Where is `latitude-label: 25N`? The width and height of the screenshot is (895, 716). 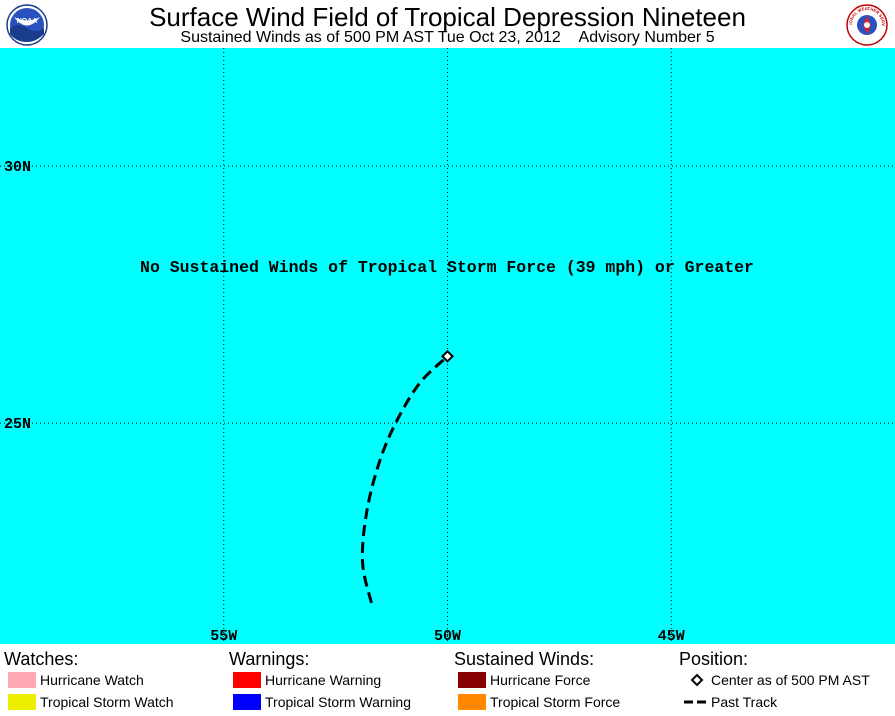
latitude-label: 25N is located at coordinates (17, 424).